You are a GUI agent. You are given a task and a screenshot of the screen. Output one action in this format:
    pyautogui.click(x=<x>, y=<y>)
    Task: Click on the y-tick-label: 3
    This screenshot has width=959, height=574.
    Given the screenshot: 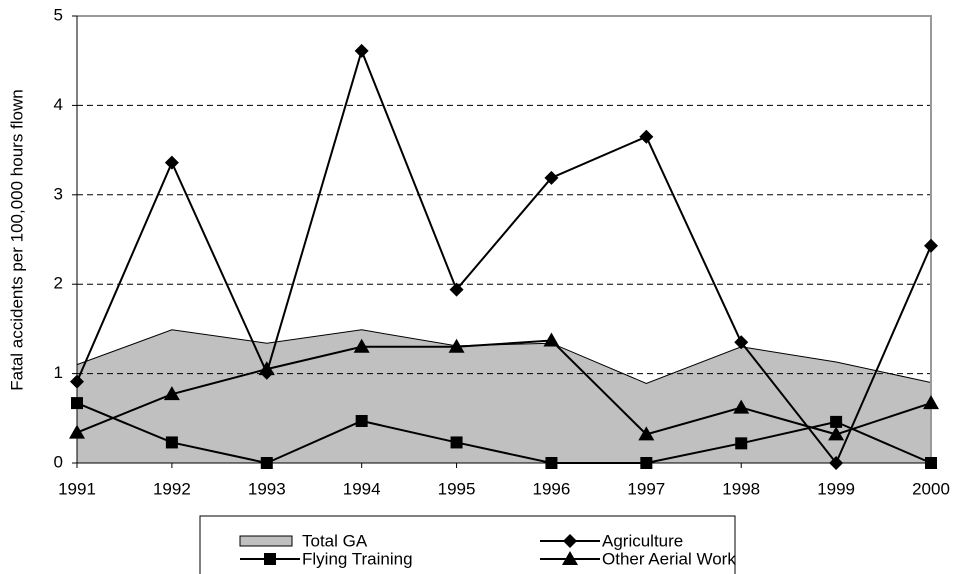 What is the action you would take?
    pyautogui.click(x=58, y=193)
    